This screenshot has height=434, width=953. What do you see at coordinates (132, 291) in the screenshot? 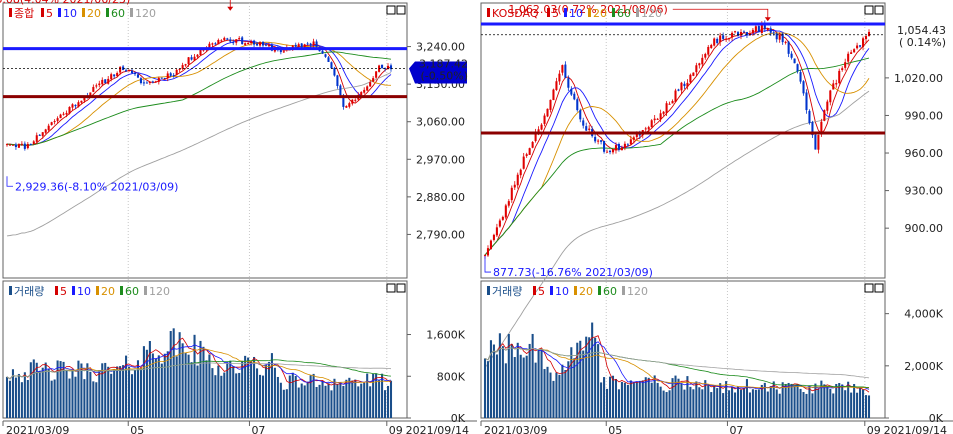
I see `legend-label: 60` at bounding box center [132, 291].